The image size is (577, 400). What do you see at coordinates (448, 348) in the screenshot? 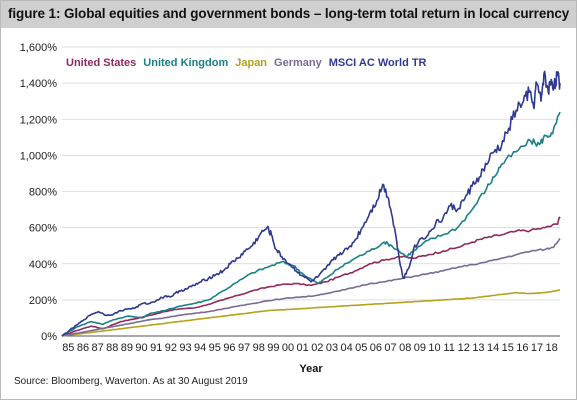
I see `x-tick-label: 11` at bounding box center [448, 348].